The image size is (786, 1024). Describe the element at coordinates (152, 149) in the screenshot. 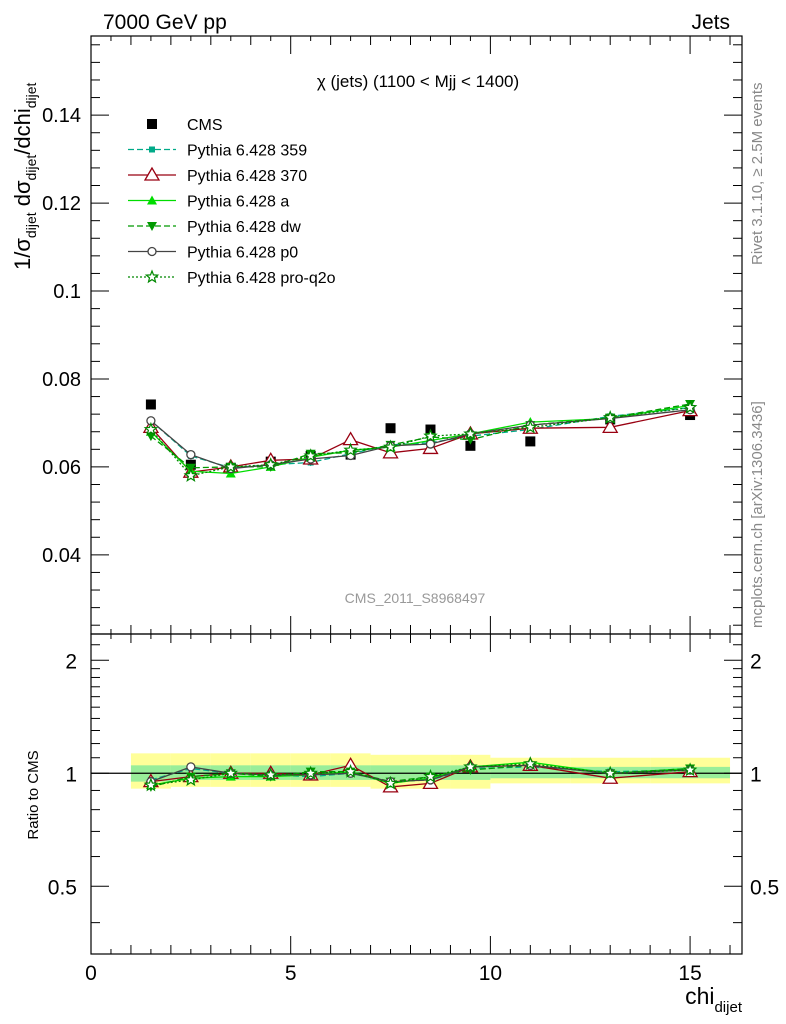

I see `legend-marker-p359` at that location.